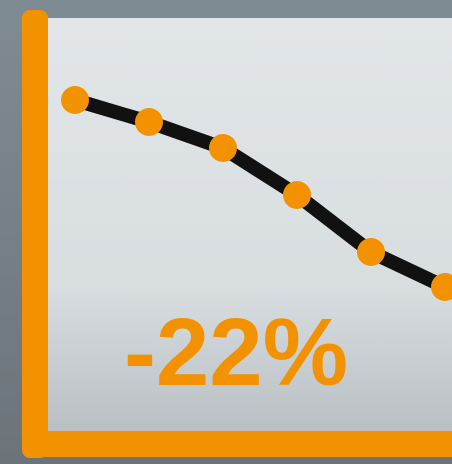  What do you see at coordinates (35, 234) in the screenshot?
I see `y-axis` at bounding box center [35, 234].